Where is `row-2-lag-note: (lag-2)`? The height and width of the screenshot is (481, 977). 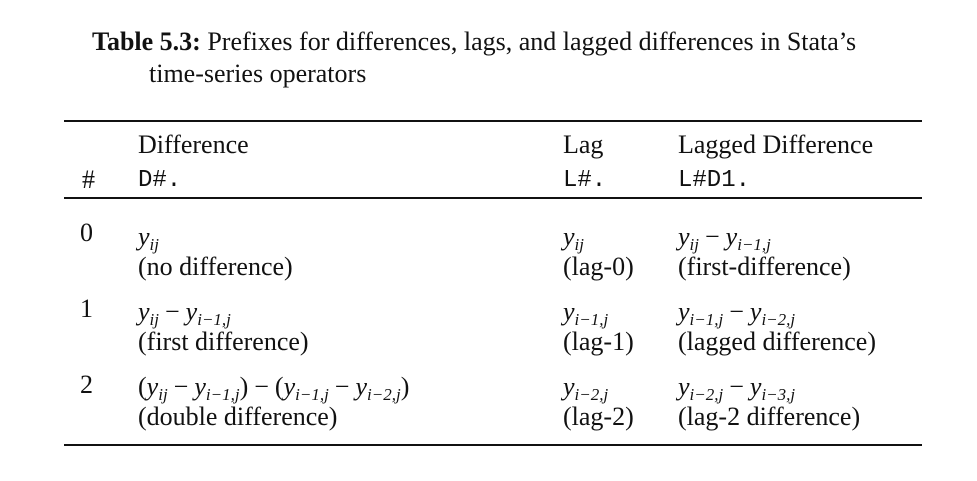
row-2-lag-note: (lag-2) is located at coordinates (598, 416).